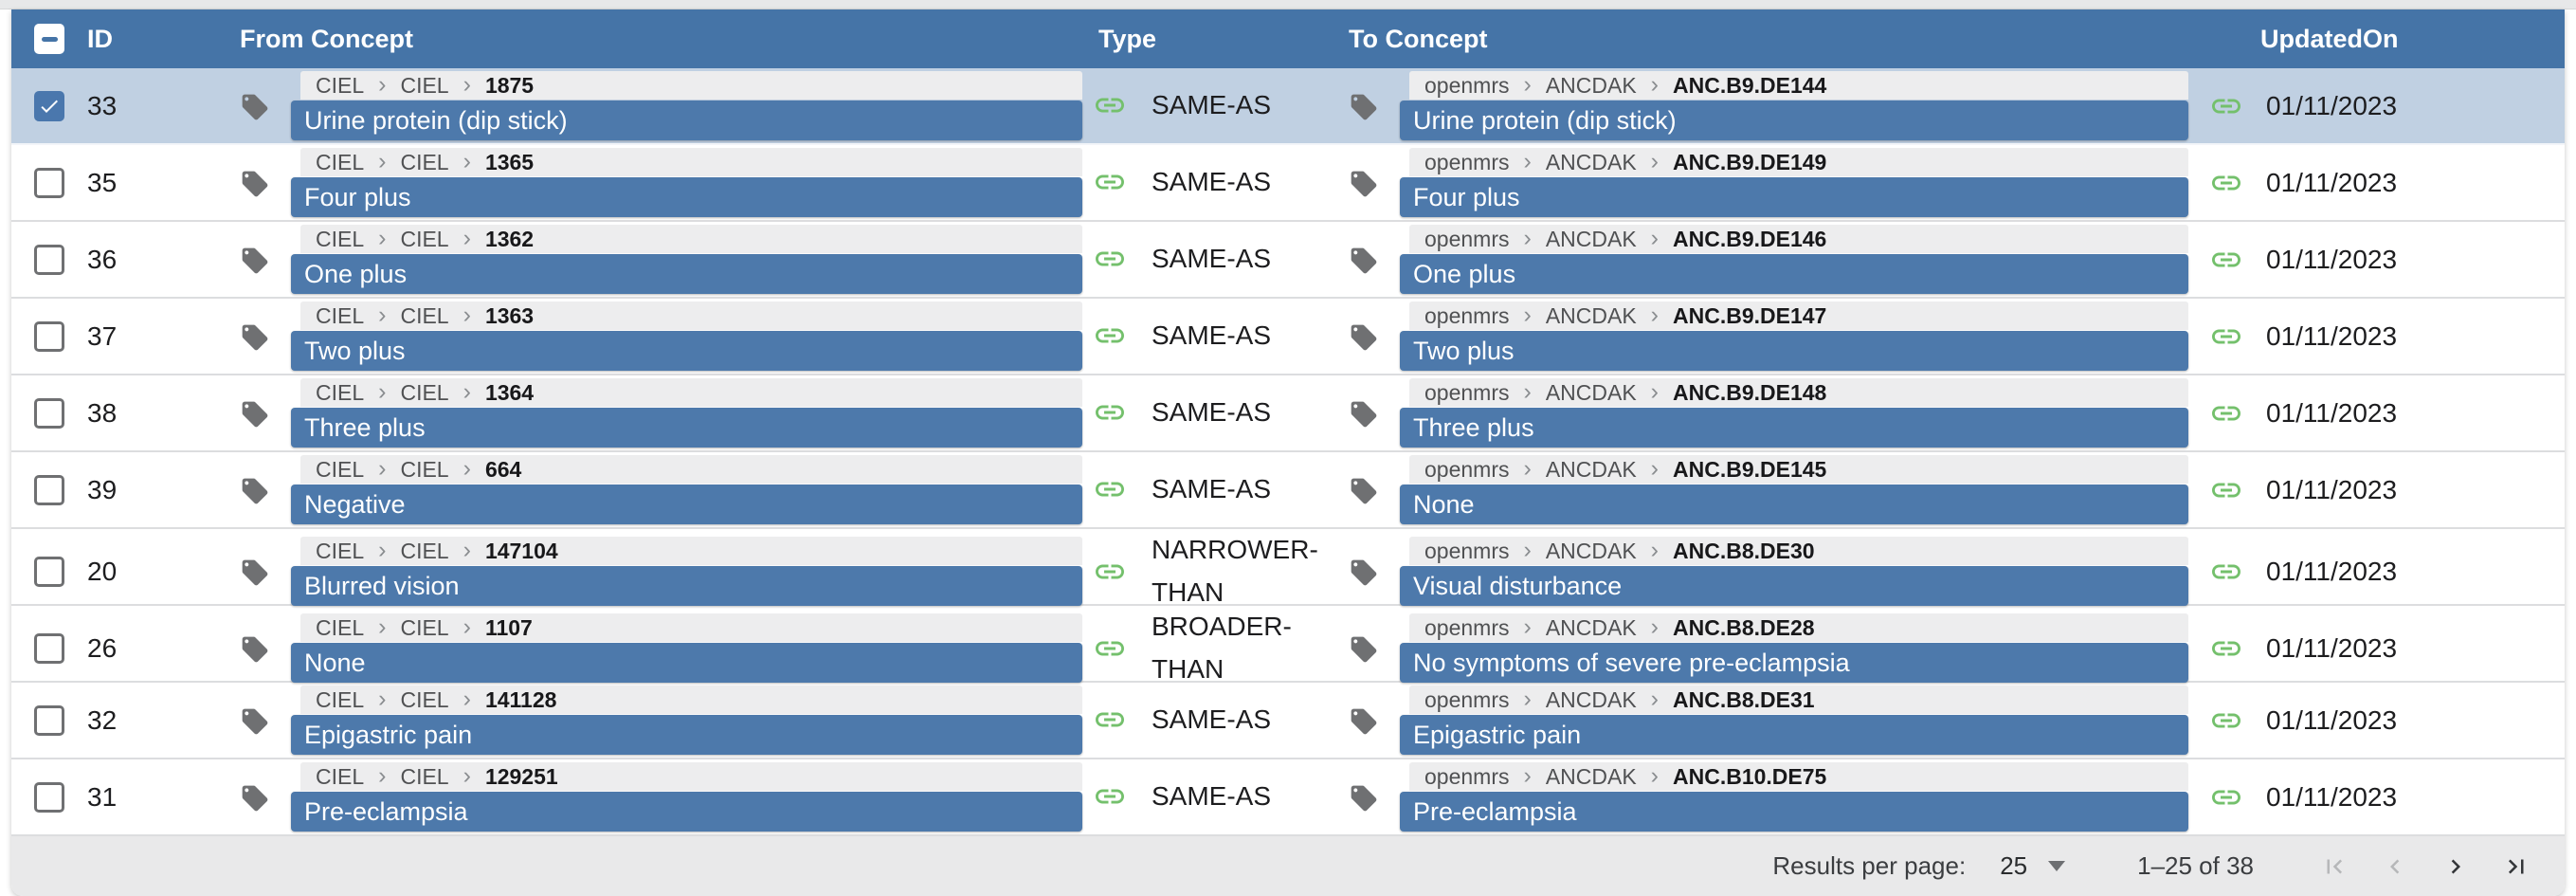 The image size is (2576, 896). I want to click on to-concept-chip: Four plus, so click(1794, 197).